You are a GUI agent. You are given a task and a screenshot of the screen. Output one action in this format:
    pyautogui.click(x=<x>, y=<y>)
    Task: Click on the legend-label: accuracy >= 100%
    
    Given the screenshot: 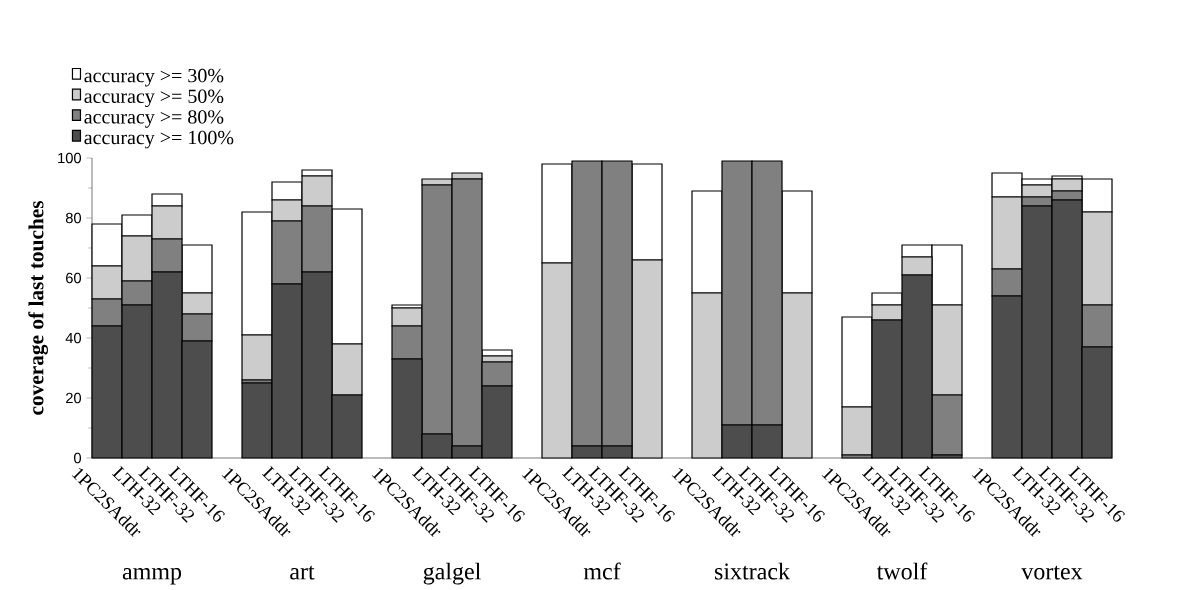 What is the action you would take?
    pyautogui.click(x=159, y=139)
    